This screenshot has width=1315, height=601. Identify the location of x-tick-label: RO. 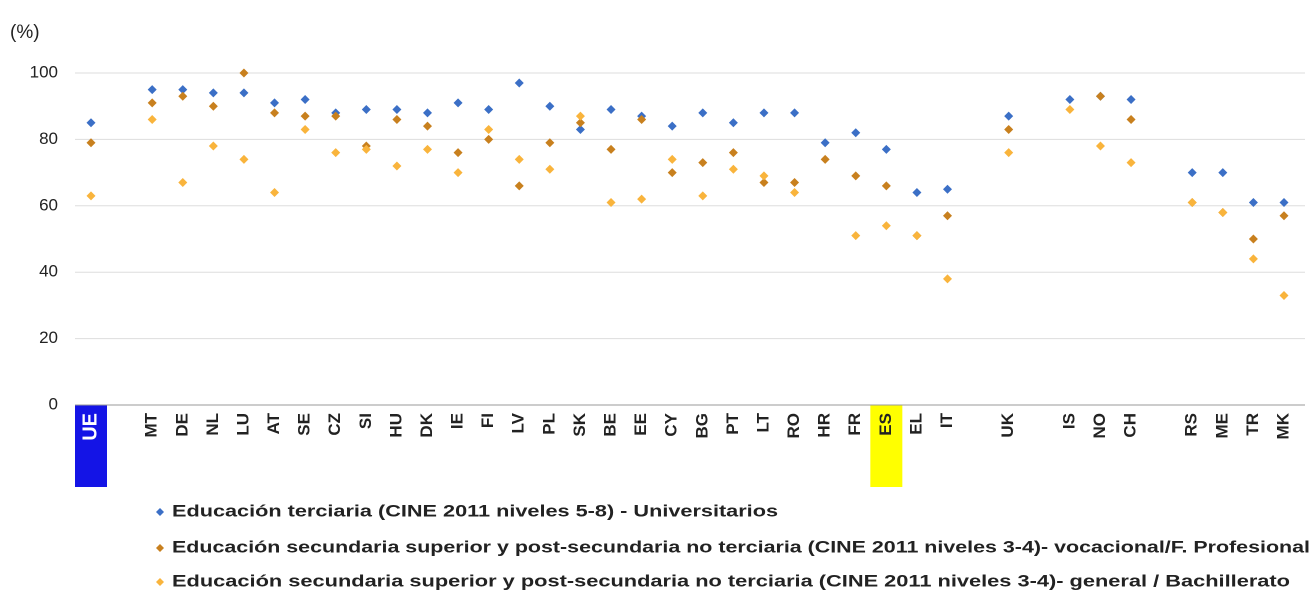
(793, 426).